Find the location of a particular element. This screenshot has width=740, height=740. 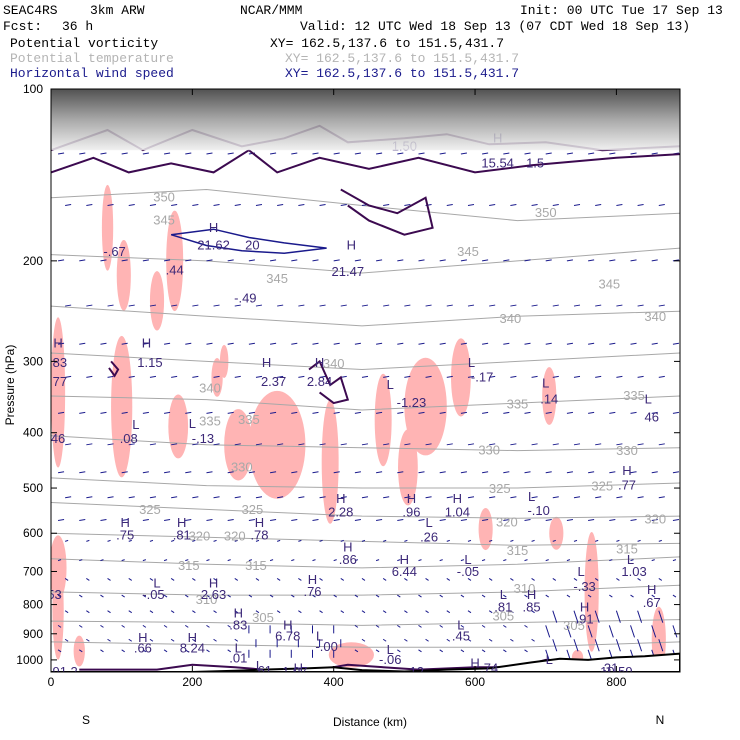

x-tick-label: 0 is located at coordinates (51, 682).